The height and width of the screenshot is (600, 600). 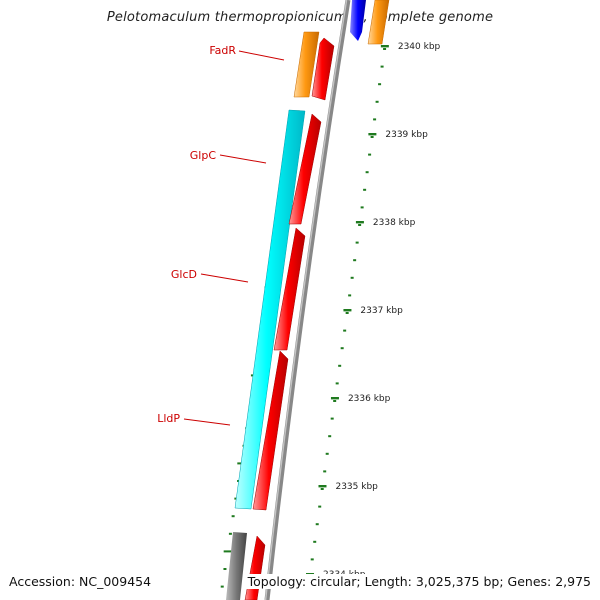 I want to click on gene-label-fadr: FadR, so click(x=247, y=52).